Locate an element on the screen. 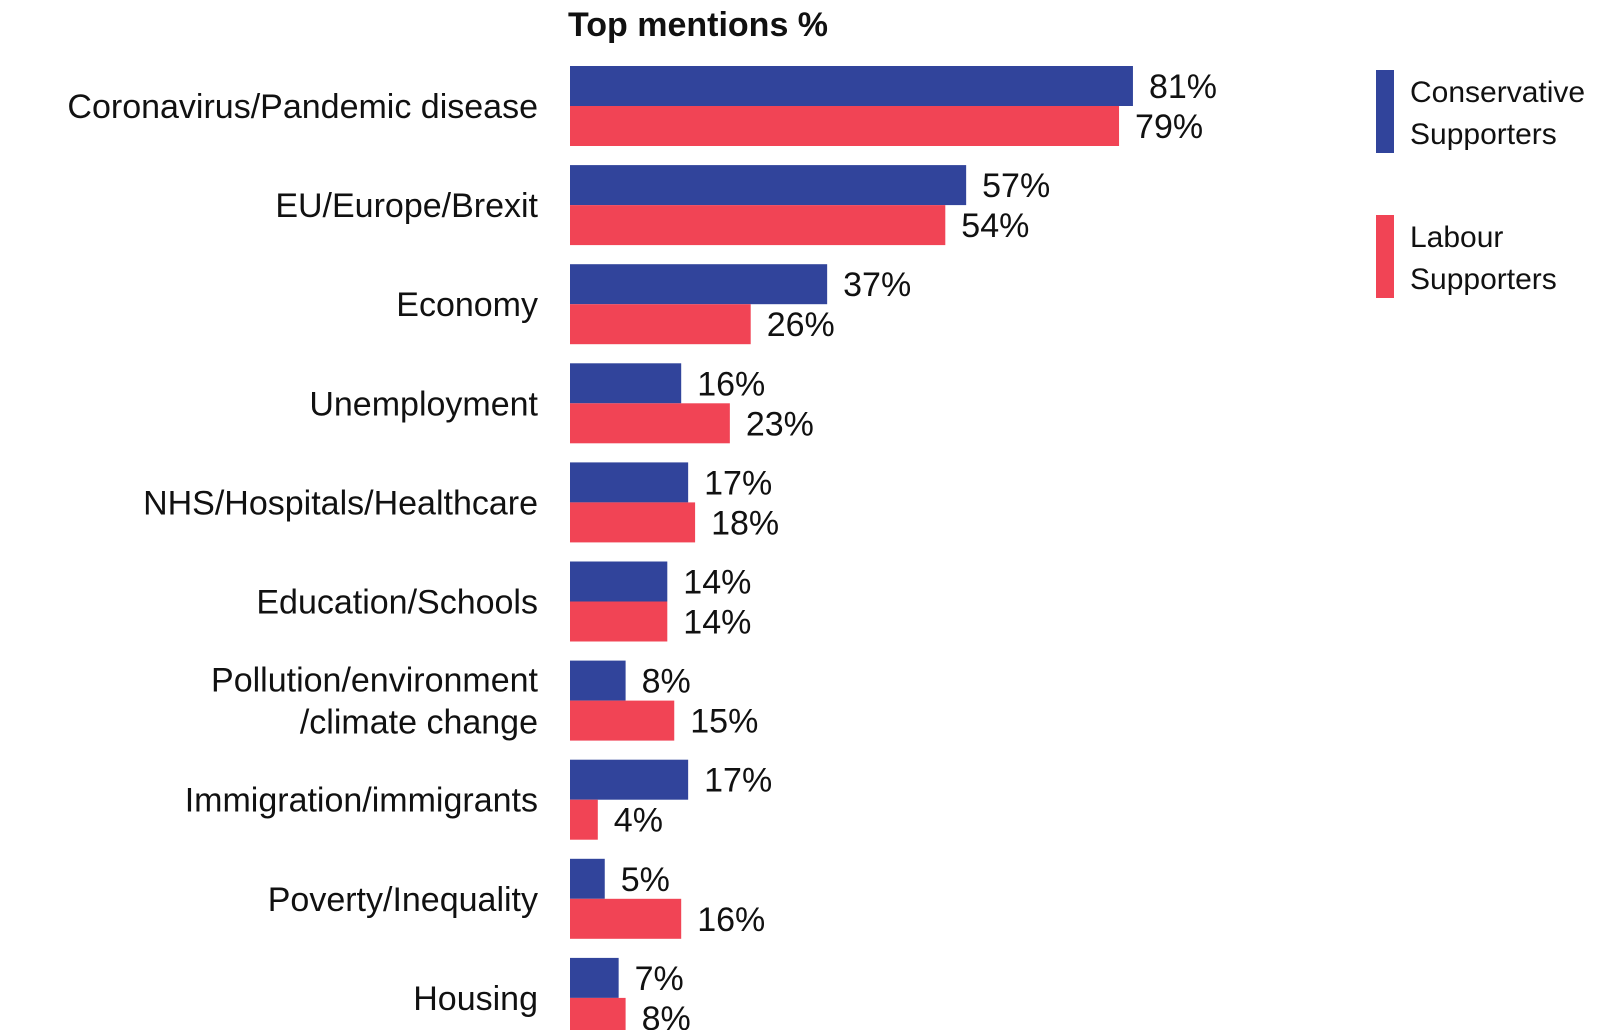 Image resolution: width=1619 pixels, height=1030 pixels. category-label: Immigration/immigrants is located at coordinates (361, 801).